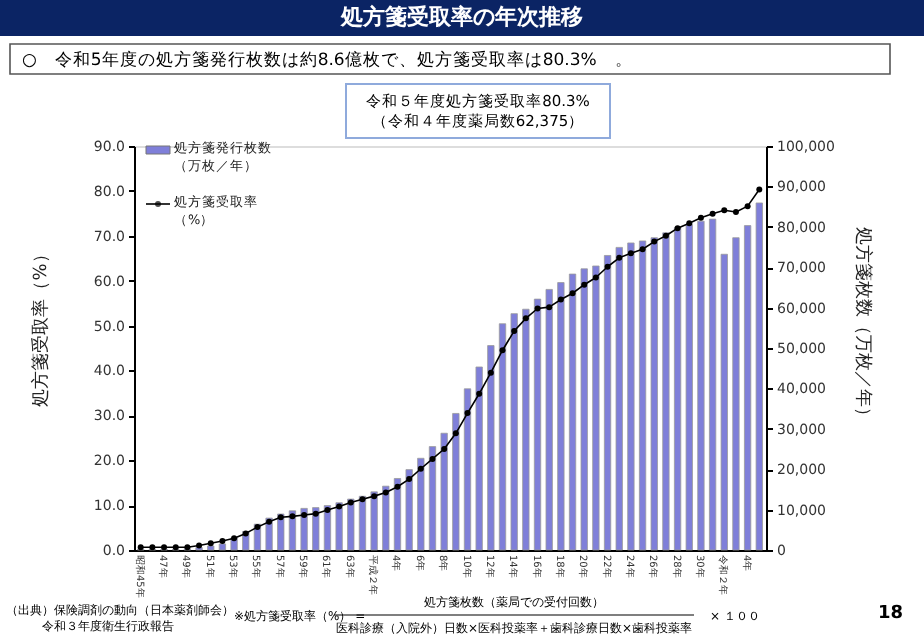  What do you see at coordinates (863, 326) in the screenshot?
I see `y2-axis-title: 処方箋枚数（万枚／年）` at bounding box center [863, 326].